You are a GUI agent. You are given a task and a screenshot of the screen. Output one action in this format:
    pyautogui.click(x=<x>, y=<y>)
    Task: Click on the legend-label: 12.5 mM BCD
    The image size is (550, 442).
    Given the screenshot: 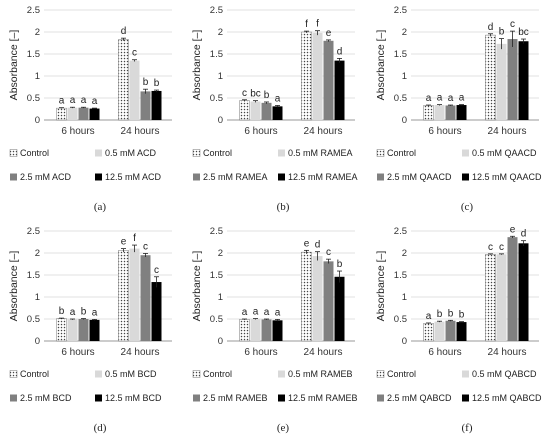 What is the action you would take?
    pyautogui.click(x=133, y=398)
    